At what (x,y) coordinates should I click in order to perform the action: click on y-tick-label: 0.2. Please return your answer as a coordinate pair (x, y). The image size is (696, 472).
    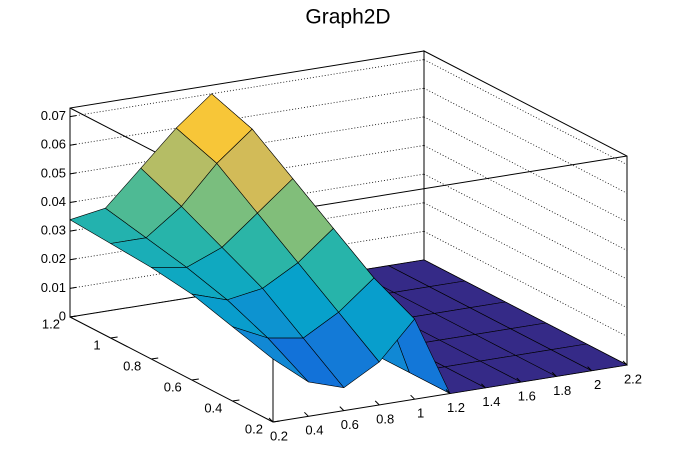
    Looking at the image, I should click on (254, 428).